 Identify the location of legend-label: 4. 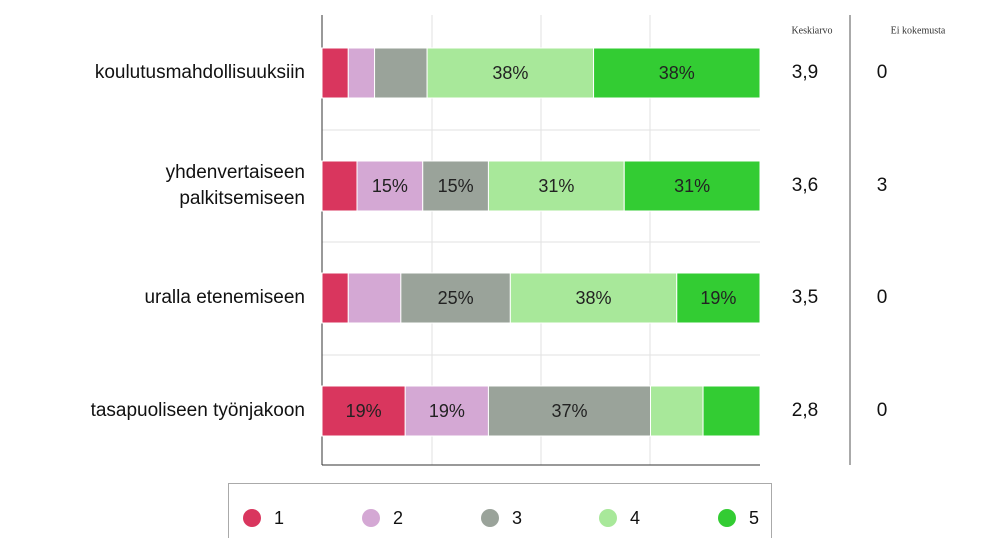
(635, 518).